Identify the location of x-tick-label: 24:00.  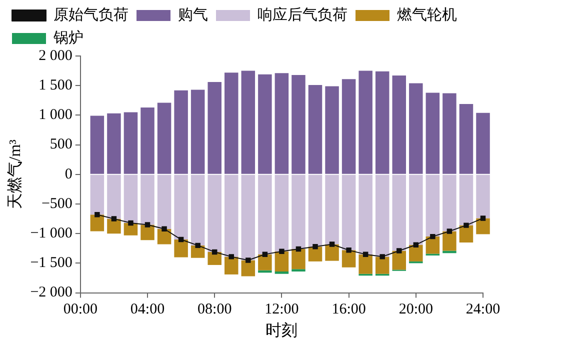
(483, 310).